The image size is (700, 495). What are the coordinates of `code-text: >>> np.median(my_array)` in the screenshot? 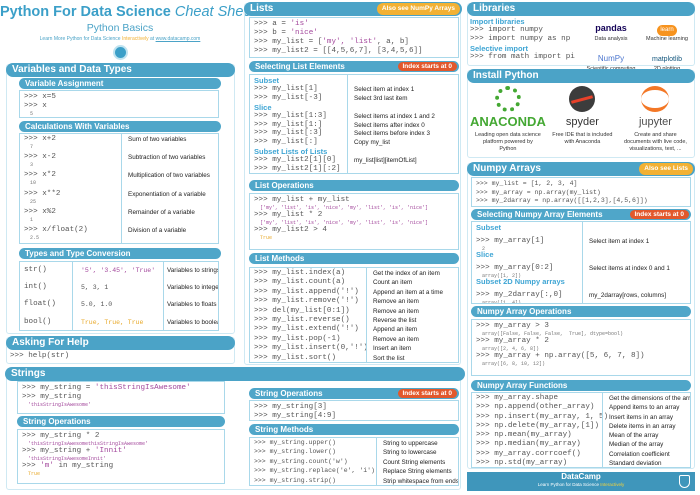 It's located at (528, 444).